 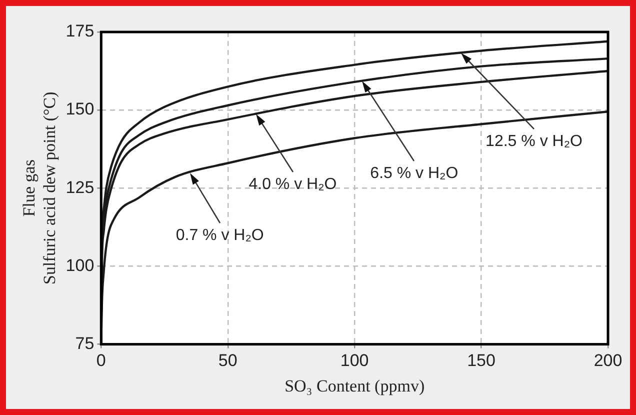 I want to click on annotation: 0.7 % v H₂O, so click(x=220, y=235).